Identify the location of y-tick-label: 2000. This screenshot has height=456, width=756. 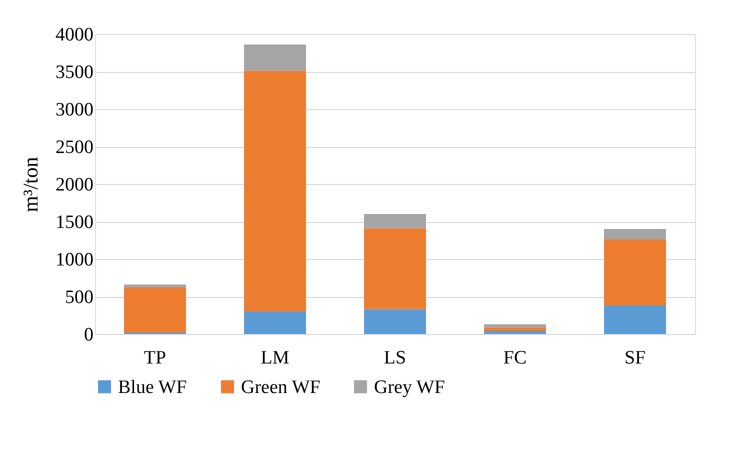
(75, 185).